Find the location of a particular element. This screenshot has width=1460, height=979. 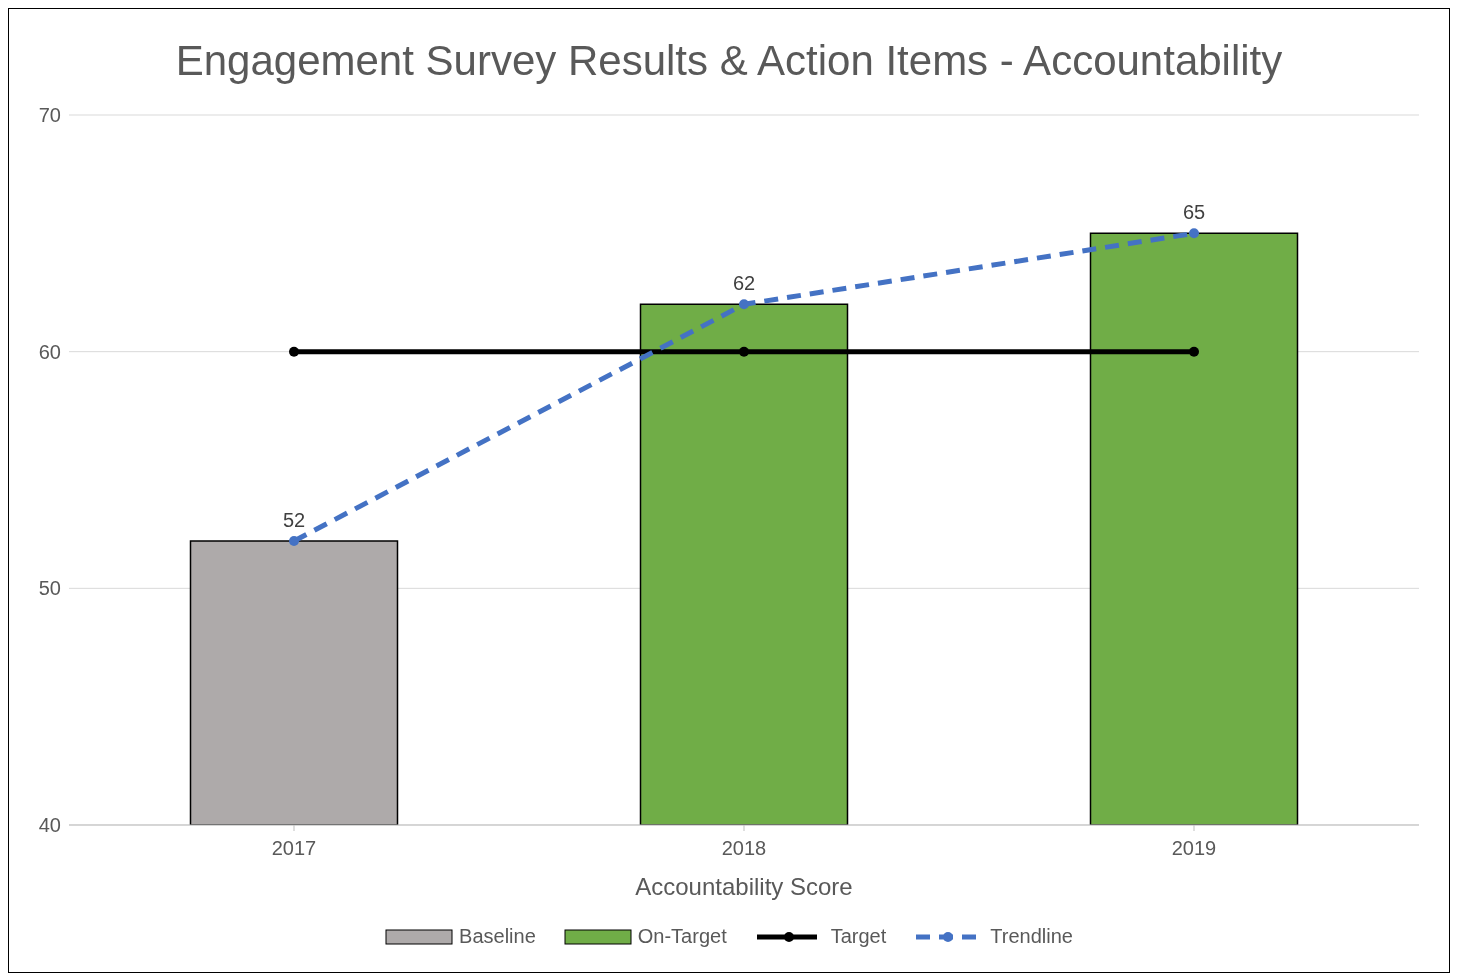

x-axis-title: Accountability Score is located at coordinates (744, 886).